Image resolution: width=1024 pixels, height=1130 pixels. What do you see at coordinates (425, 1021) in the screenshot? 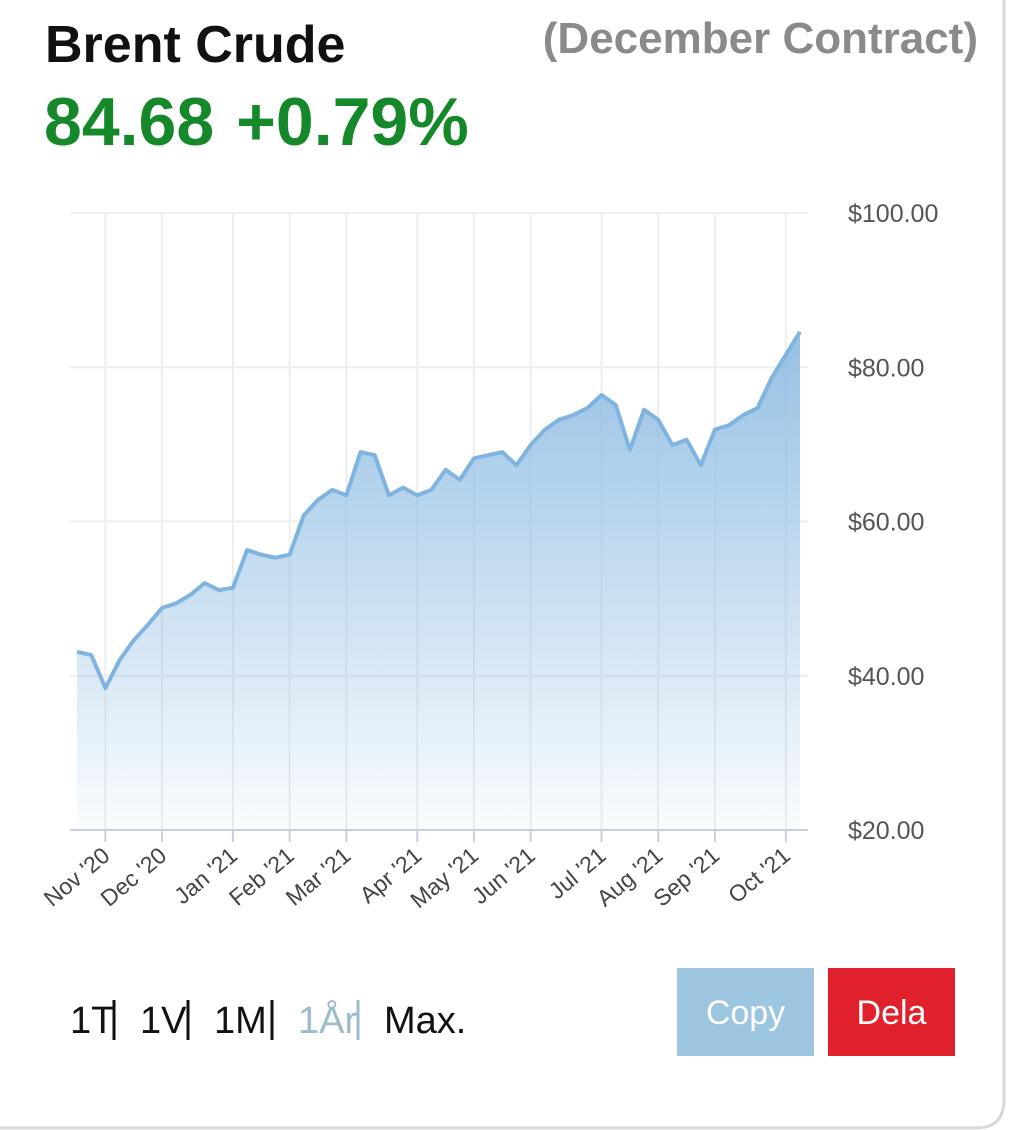
I see `period-option: Max.` at bounding box center [425, 1021].